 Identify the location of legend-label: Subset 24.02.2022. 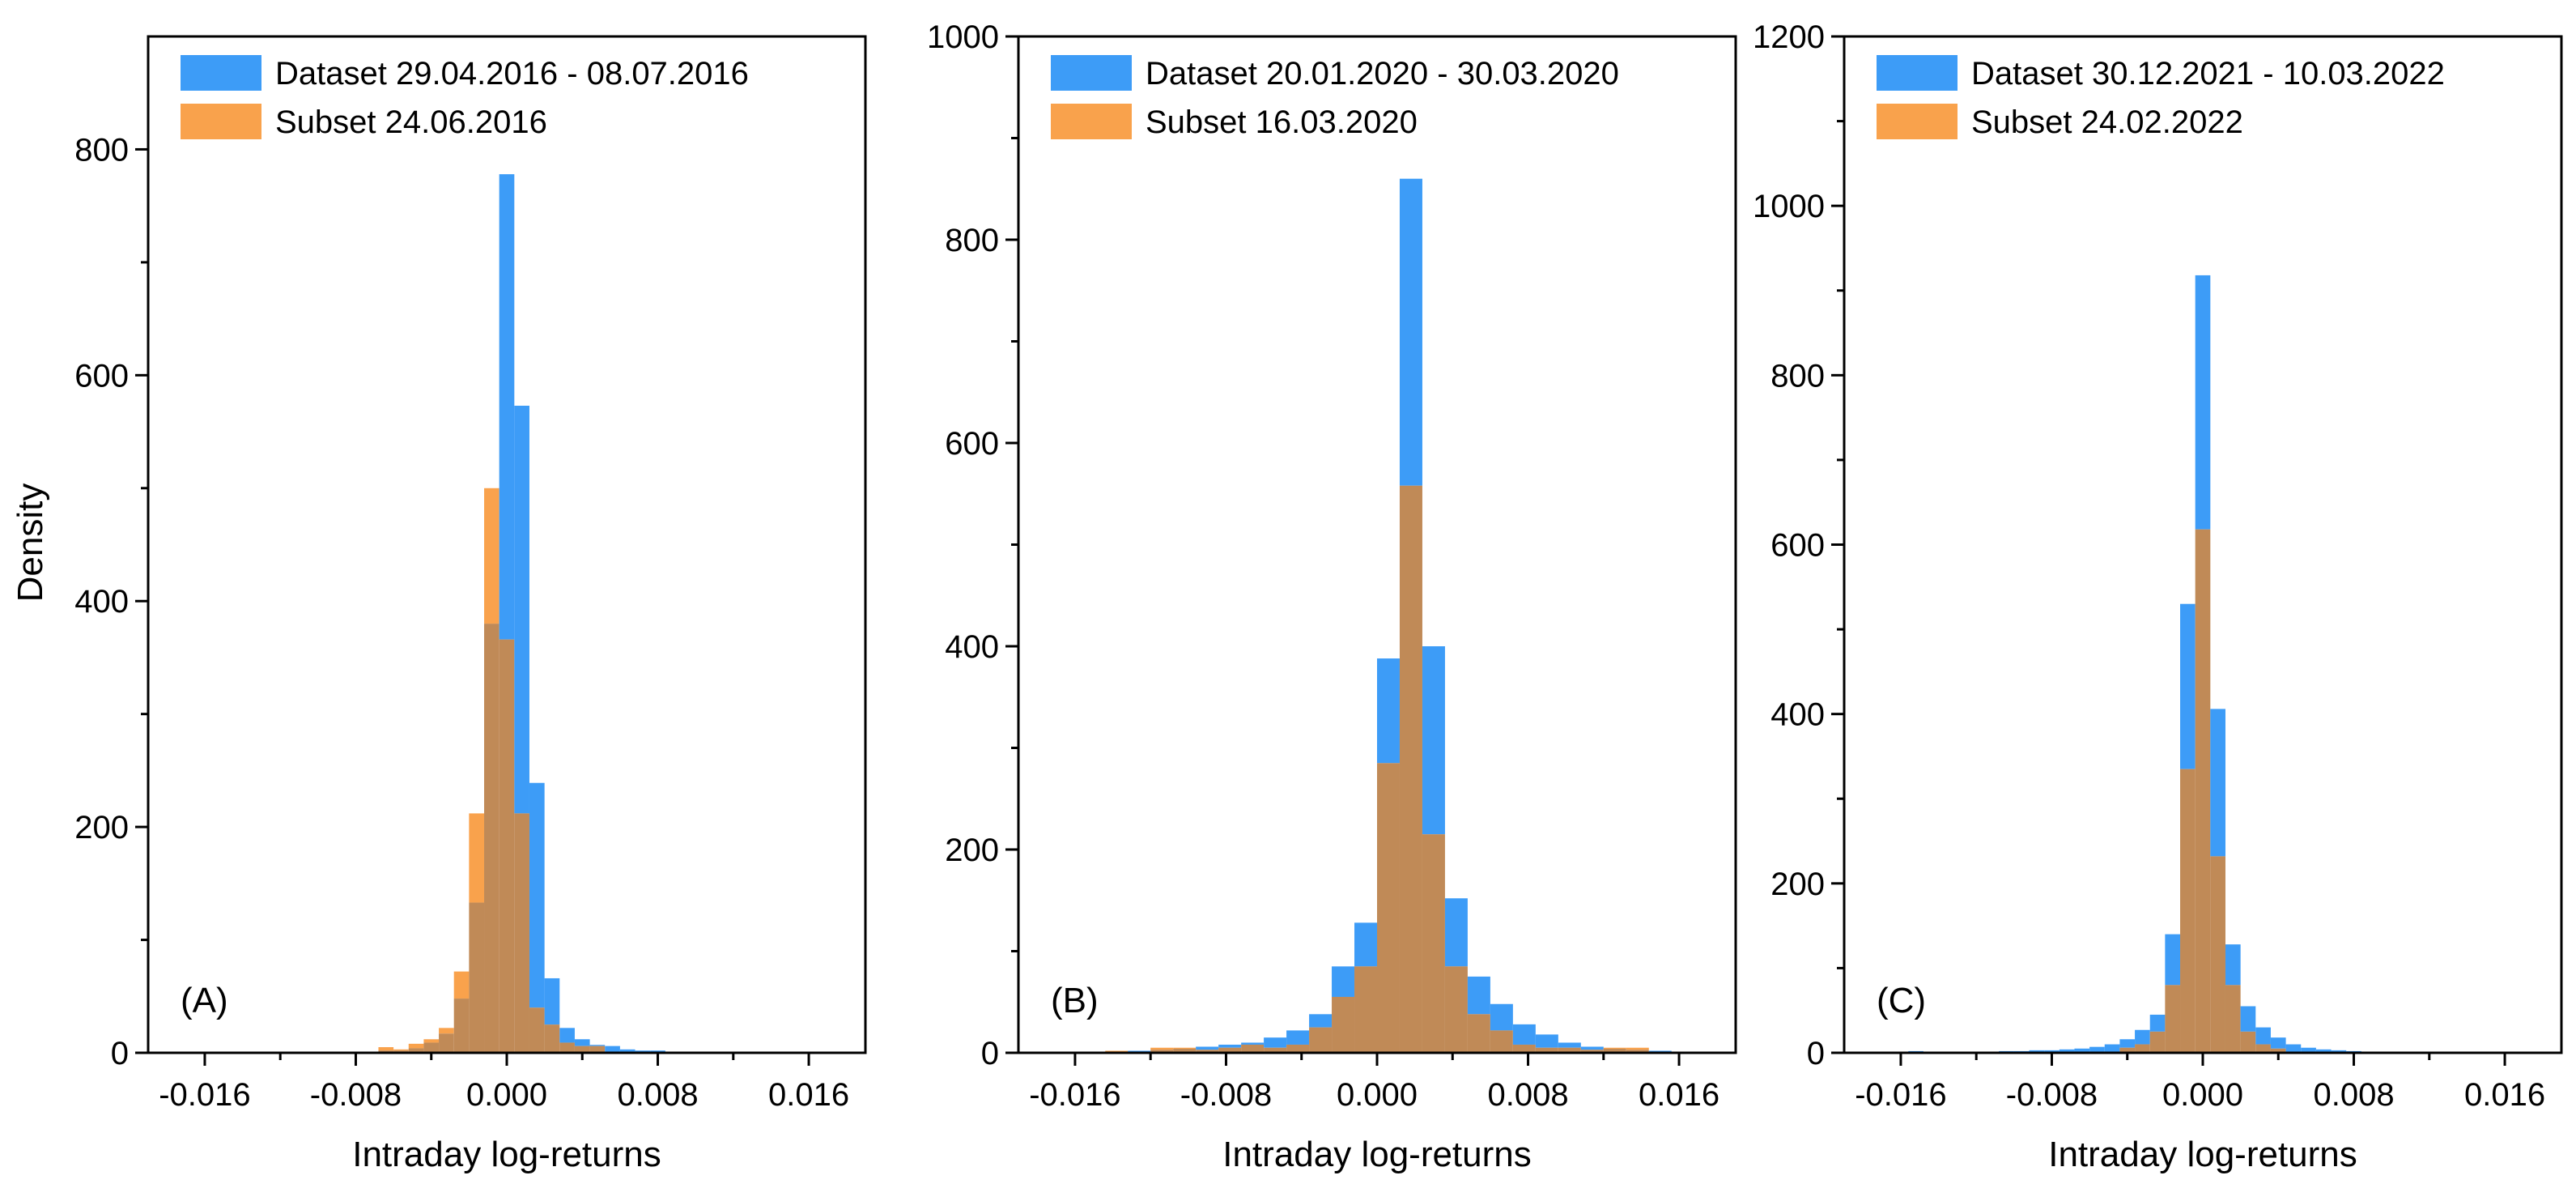
(2107, 122).